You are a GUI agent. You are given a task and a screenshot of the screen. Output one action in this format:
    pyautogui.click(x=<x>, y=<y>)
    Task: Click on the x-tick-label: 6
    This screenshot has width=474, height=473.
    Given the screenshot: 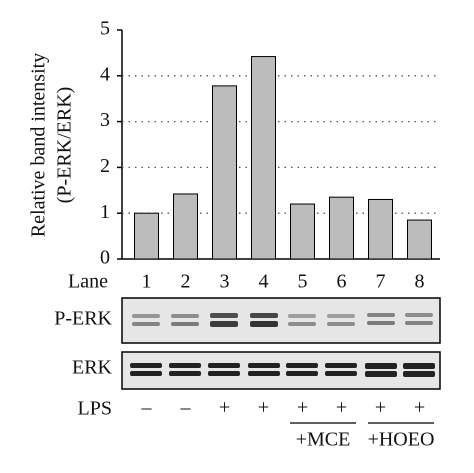 What is the action you would take?
    pyautogui.click(x=342, y=282)
    